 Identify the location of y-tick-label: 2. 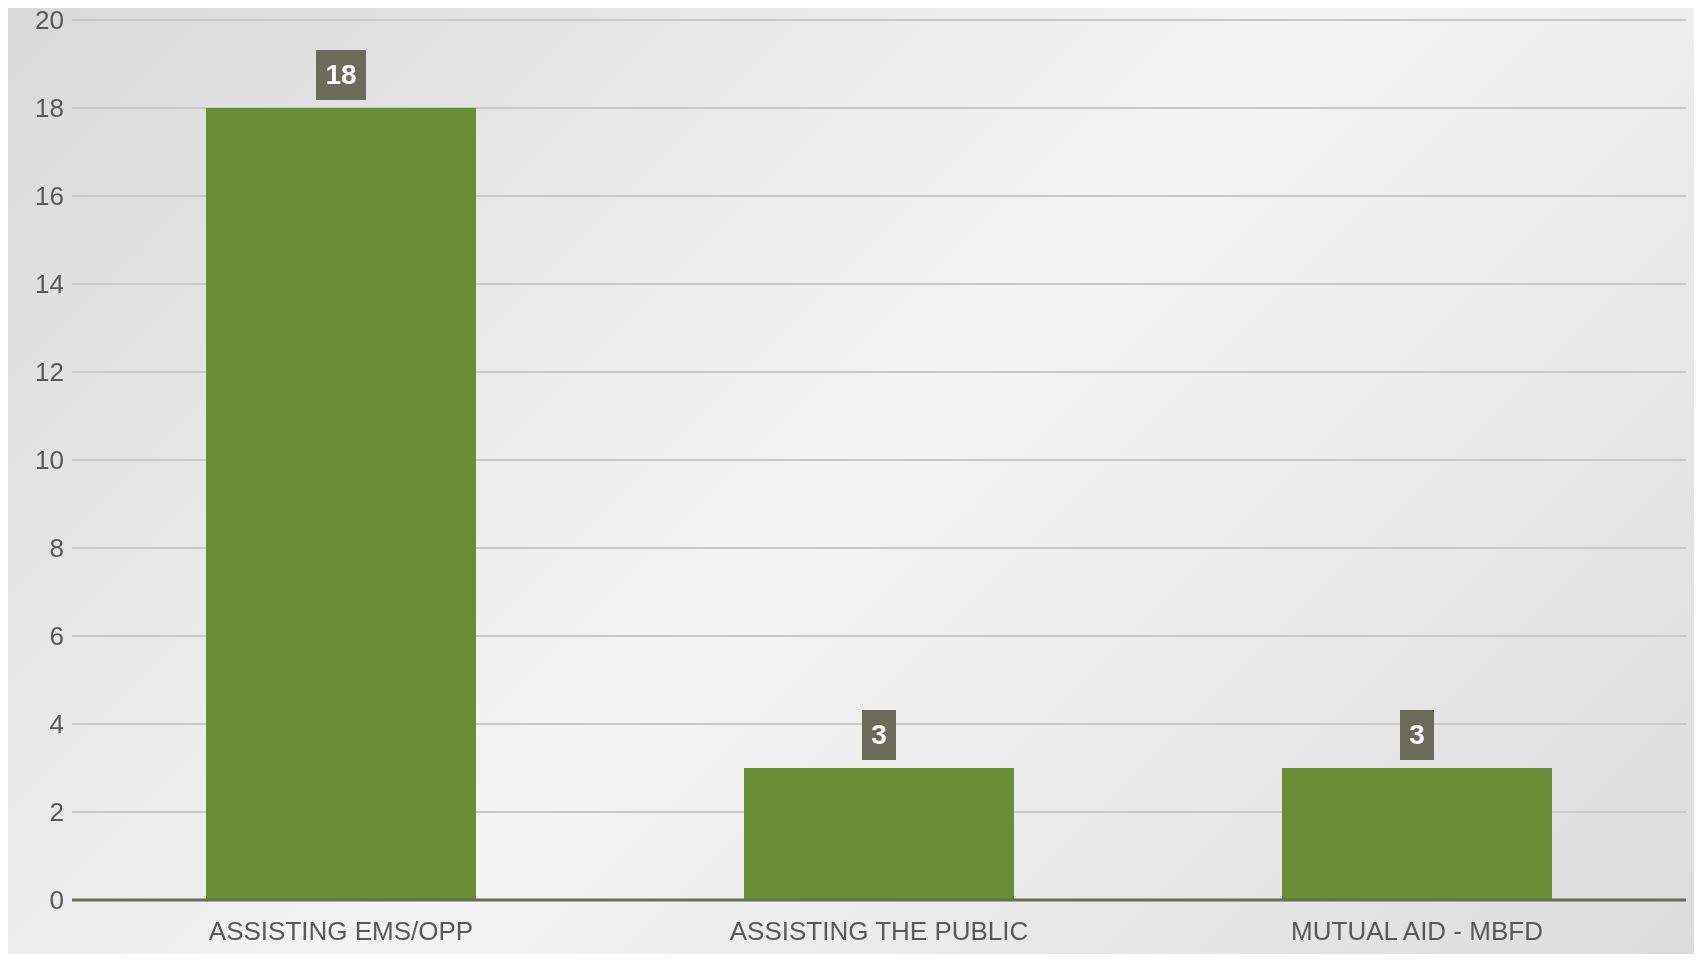
(56, 812).